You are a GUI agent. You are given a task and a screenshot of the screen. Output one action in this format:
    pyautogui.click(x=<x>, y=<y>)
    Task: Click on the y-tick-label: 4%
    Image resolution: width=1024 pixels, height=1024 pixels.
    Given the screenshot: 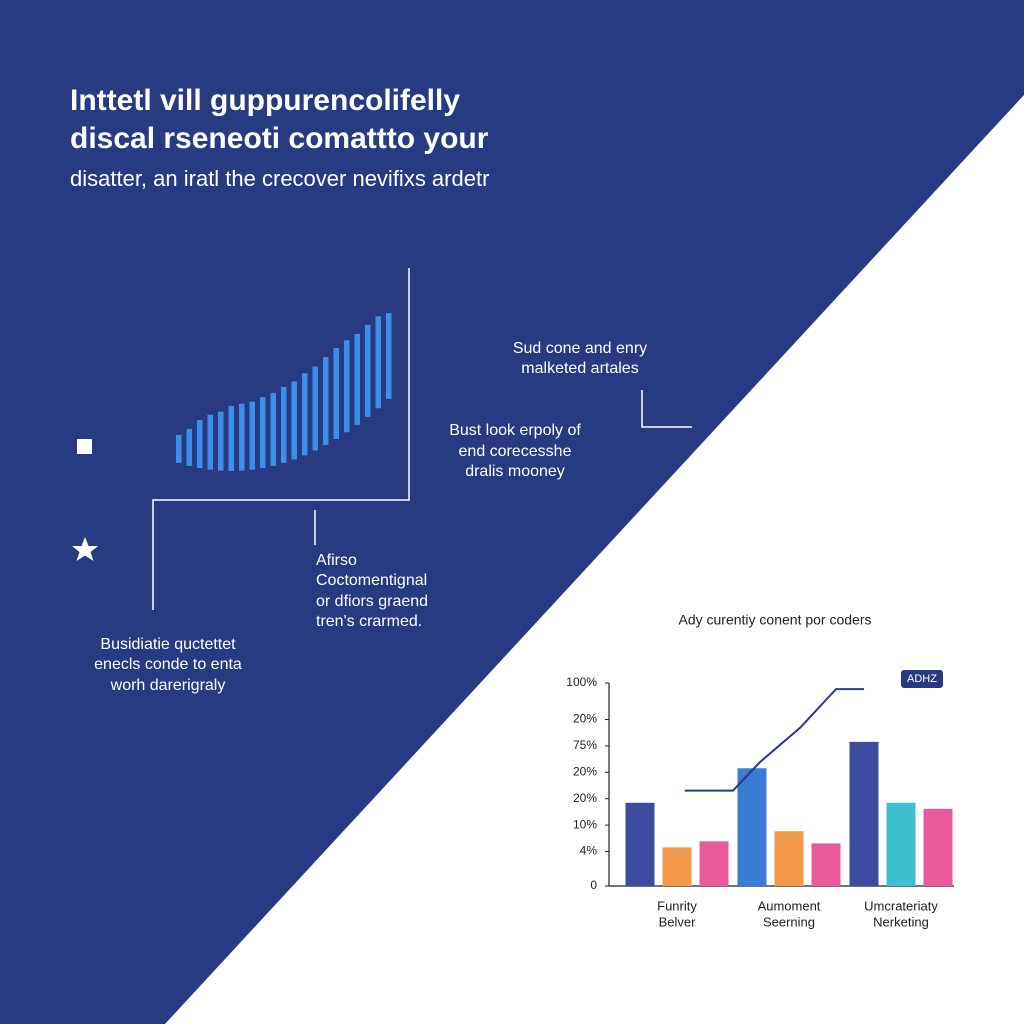 What is the action you would take?
    pyautogui.click(x=589, y=851)
    